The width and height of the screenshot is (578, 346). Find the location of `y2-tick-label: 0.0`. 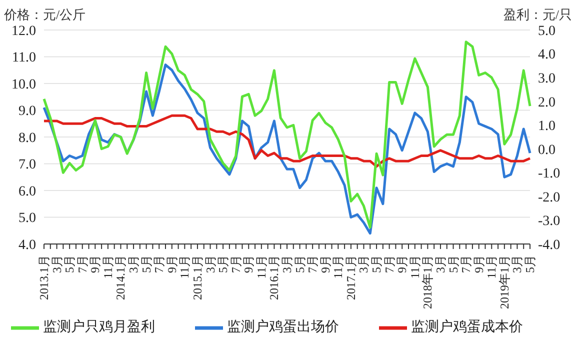

y2-tick-label: 0.0 is located at coordinates (547, 150).